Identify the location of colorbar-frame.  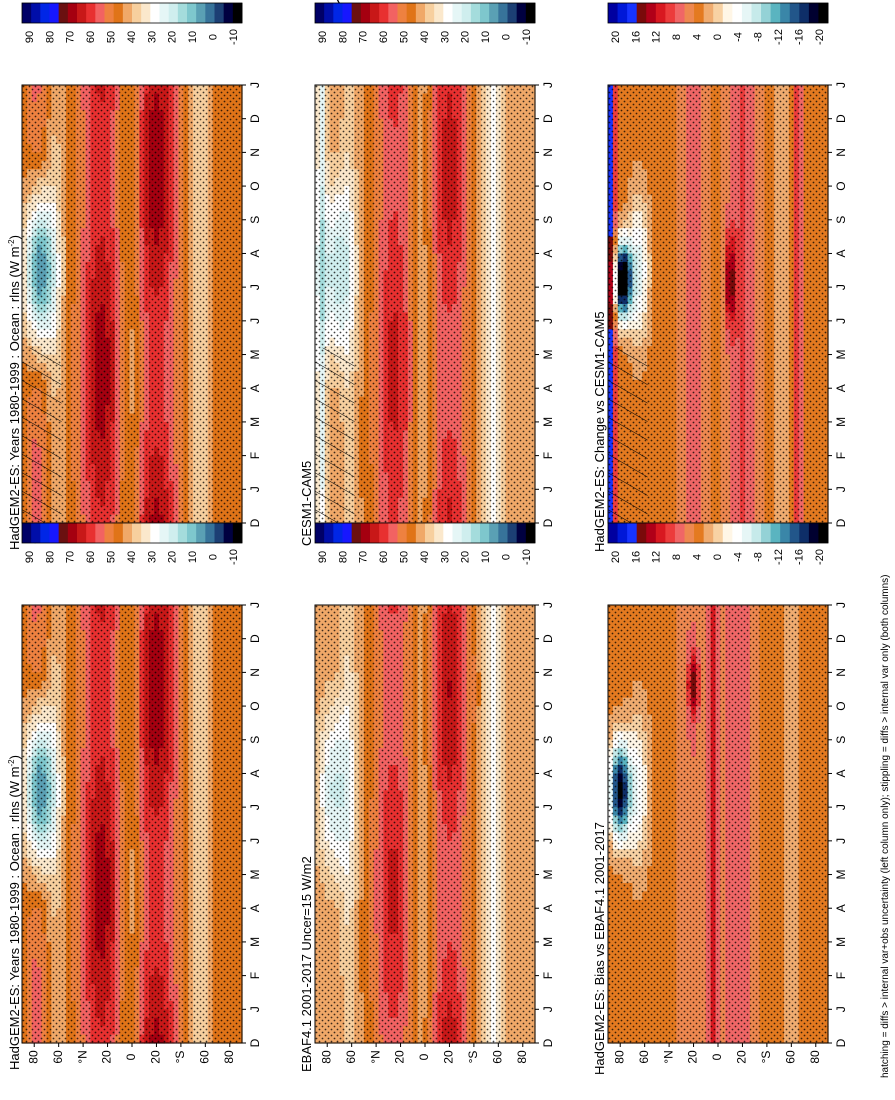
(132, 13).